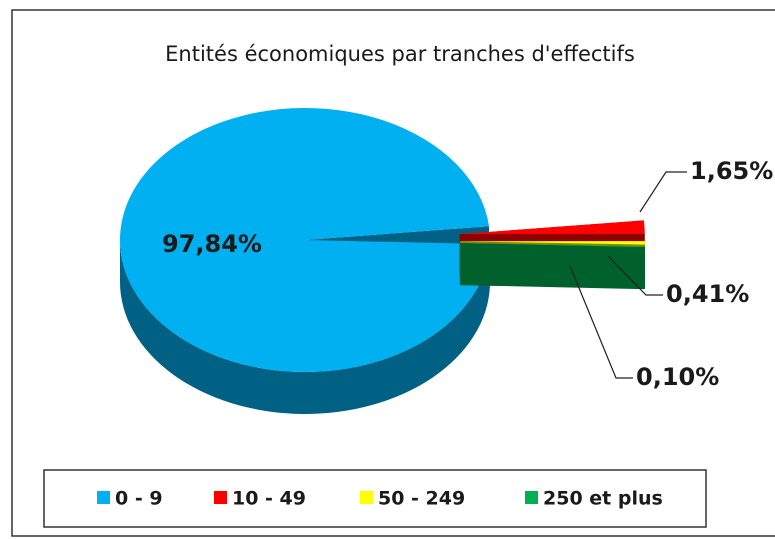 This screenshot has width=775, height=539. Describe the element at coordinates (269, 499) in the screenshot. I see `legend-label: 10 - 49` at that location.